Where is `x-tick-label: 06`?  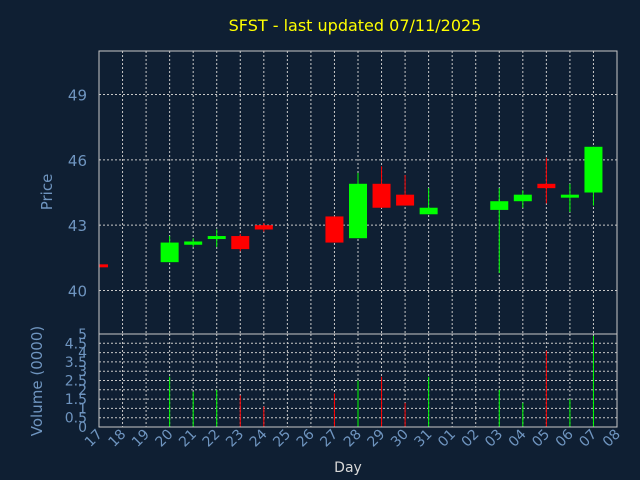
x-tick-label: 06 is located at coordinates (565, 438).